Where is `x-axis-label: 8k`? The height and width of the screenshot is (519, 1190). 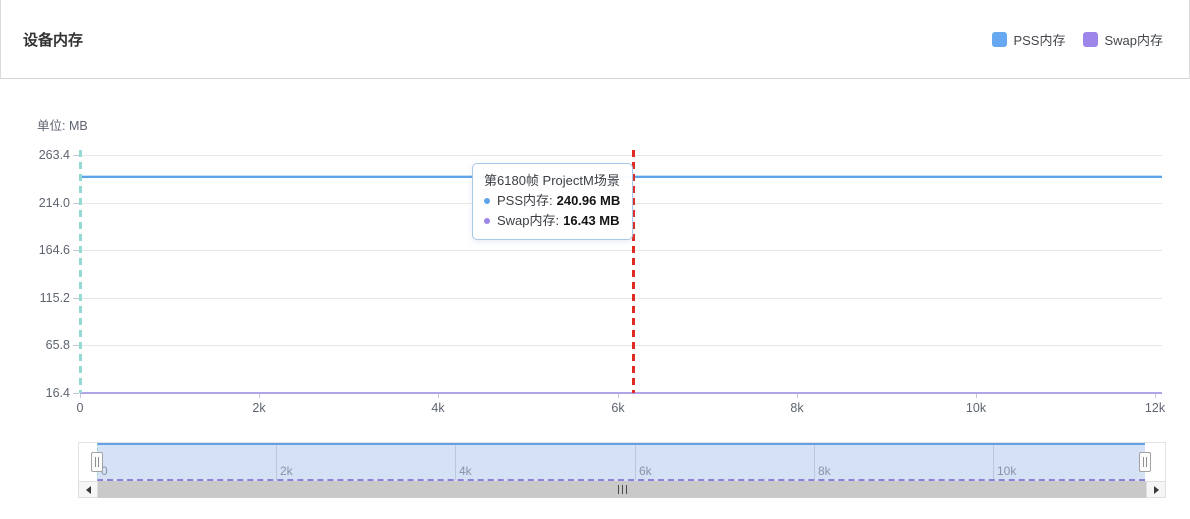 x-axis-label: 8k is located at coordinates (797, 408).